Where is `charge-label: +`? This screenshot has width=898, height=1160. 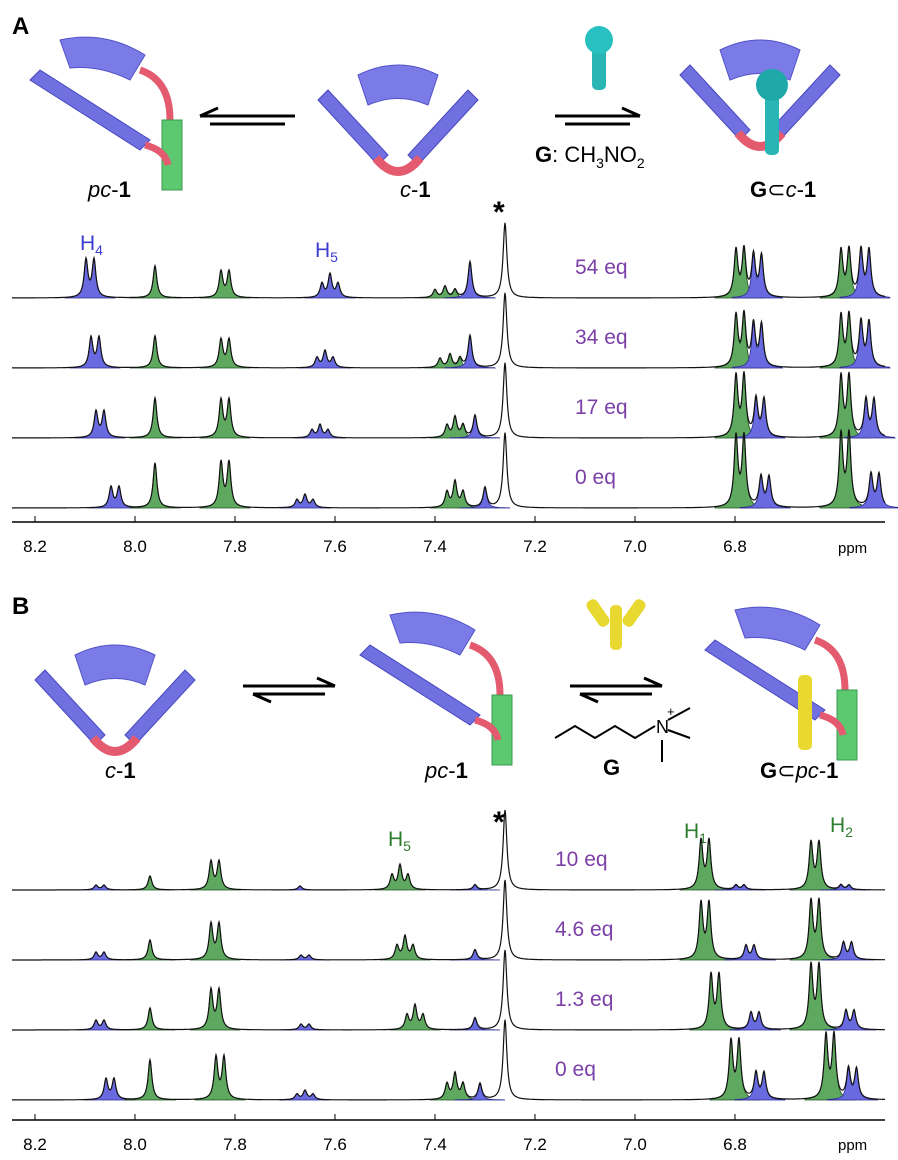
charge-label: + is located at coordinates (671, 711).